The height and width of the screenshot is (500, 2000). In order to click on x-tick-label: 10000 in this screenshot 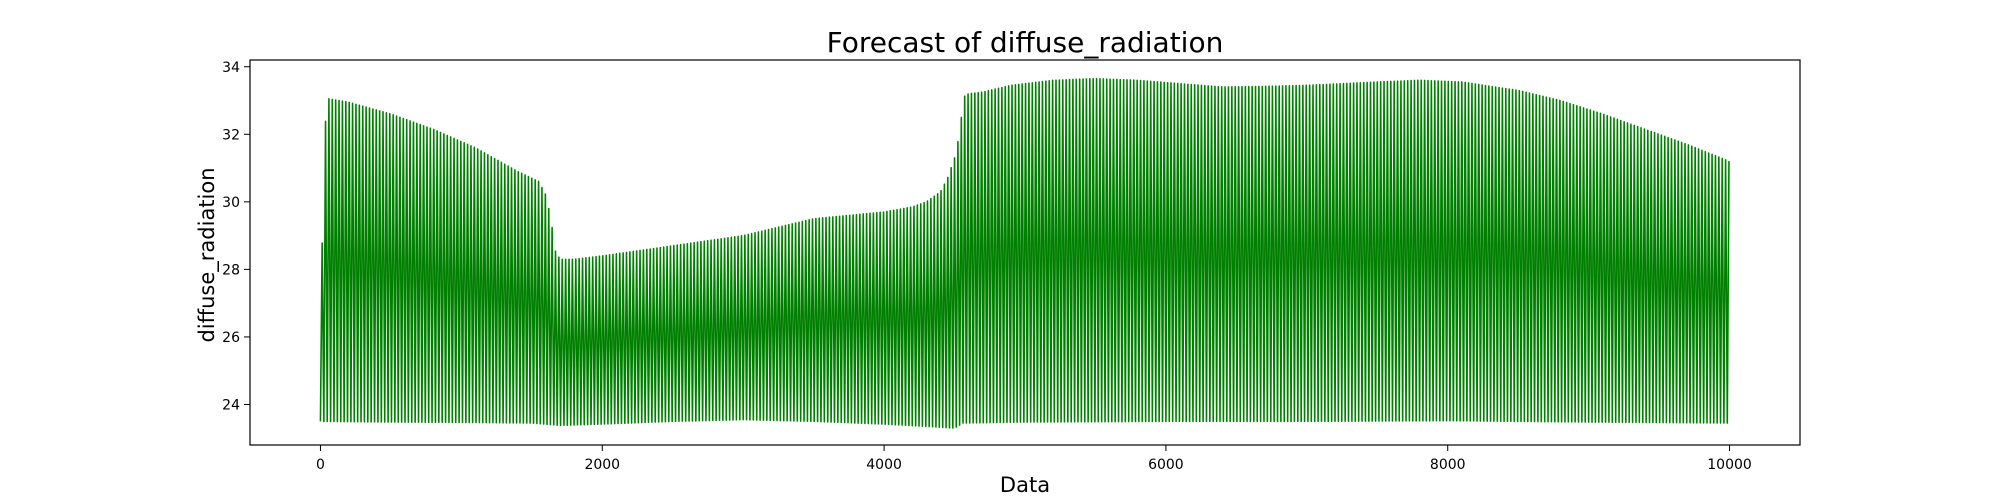, I will do `click(1729, 465)`.